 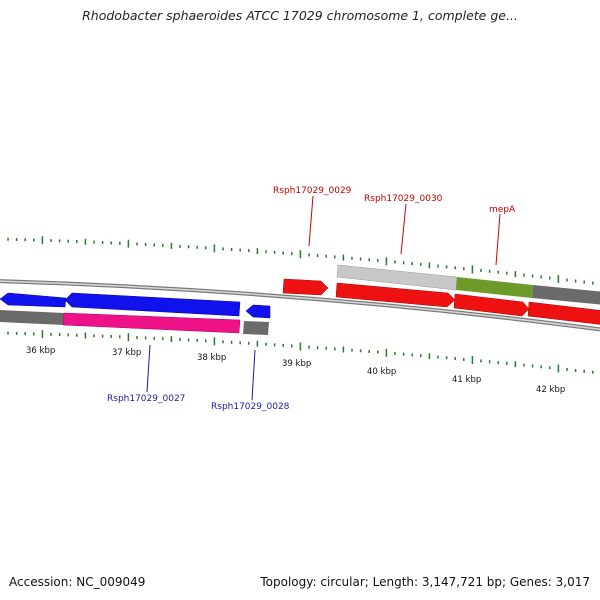 What do you see at coordinates (40, 351) in the screenshot?
I see `axis-label-36: 36 kbp` at bounding box center [40, 351].